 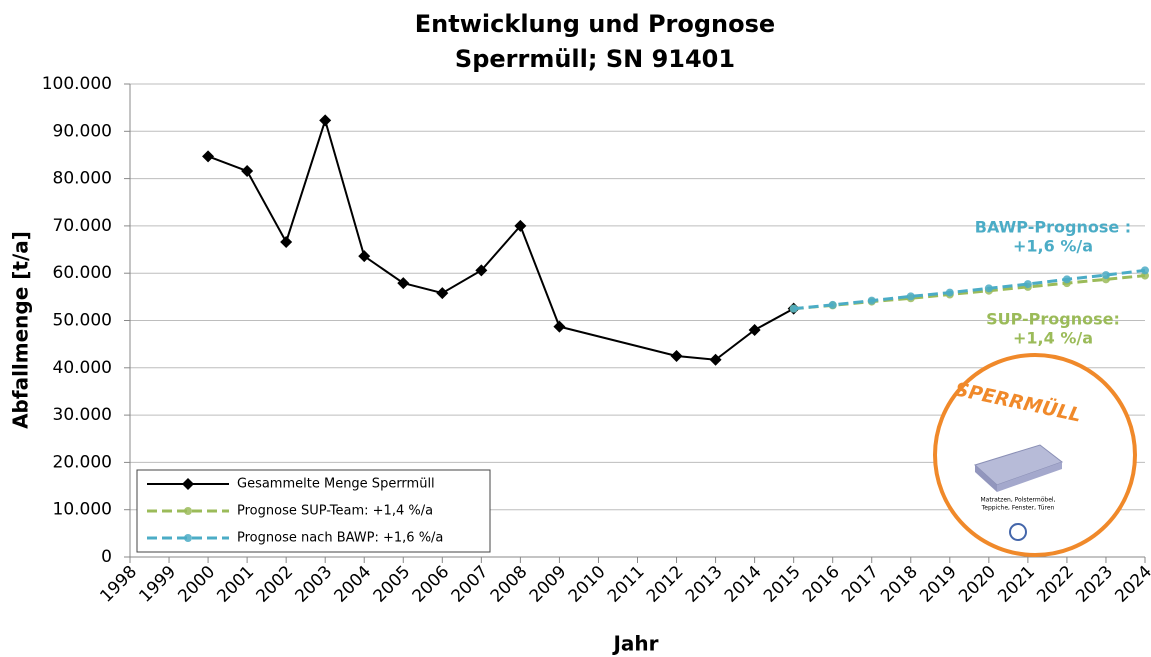 I want to click on x-tick-label: 2024, so click(x=1131, y=584).